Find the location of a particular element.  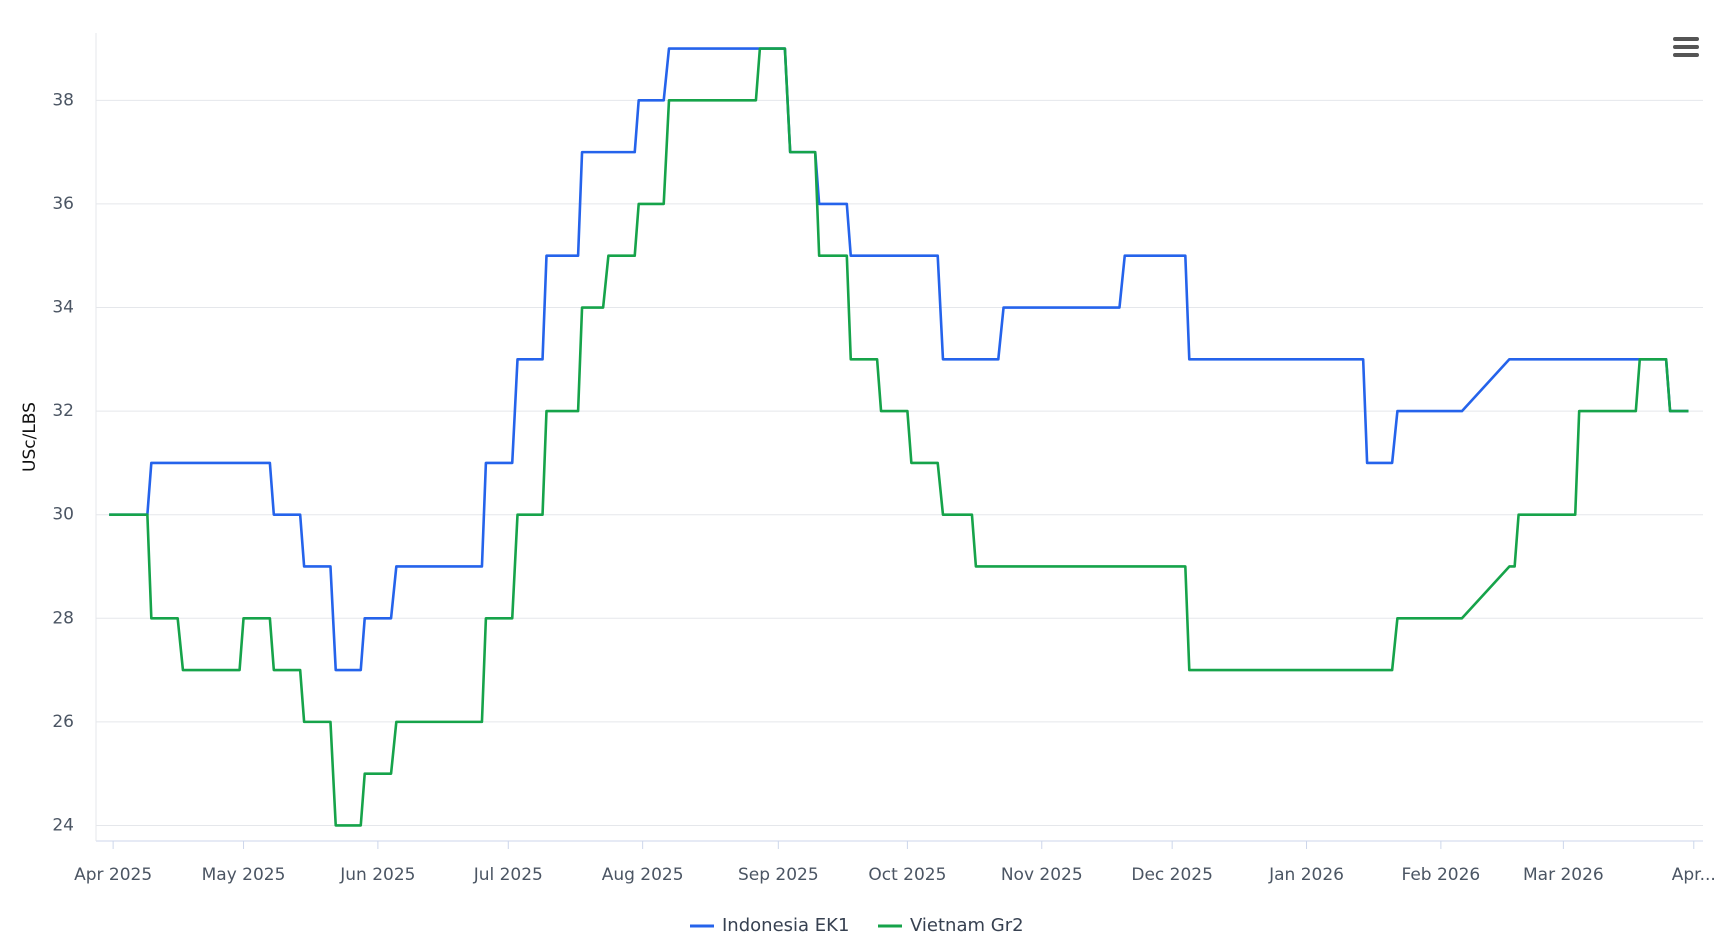

y-tick-label: 36 is located at coordinates (63, 204).